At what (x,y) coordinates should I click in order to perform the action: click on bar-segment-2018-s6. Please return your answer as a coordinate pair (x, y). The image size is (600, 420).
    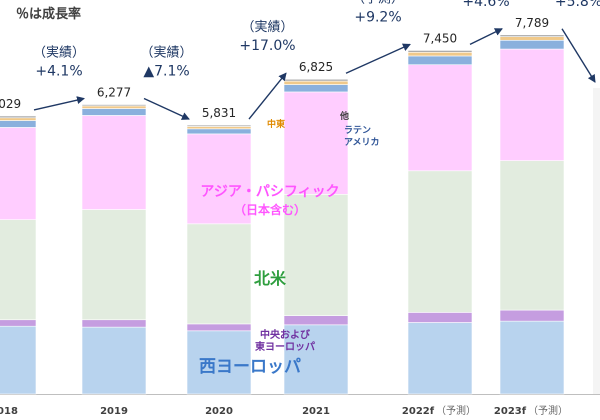
    Looking at the image, I should click on (18, 117).